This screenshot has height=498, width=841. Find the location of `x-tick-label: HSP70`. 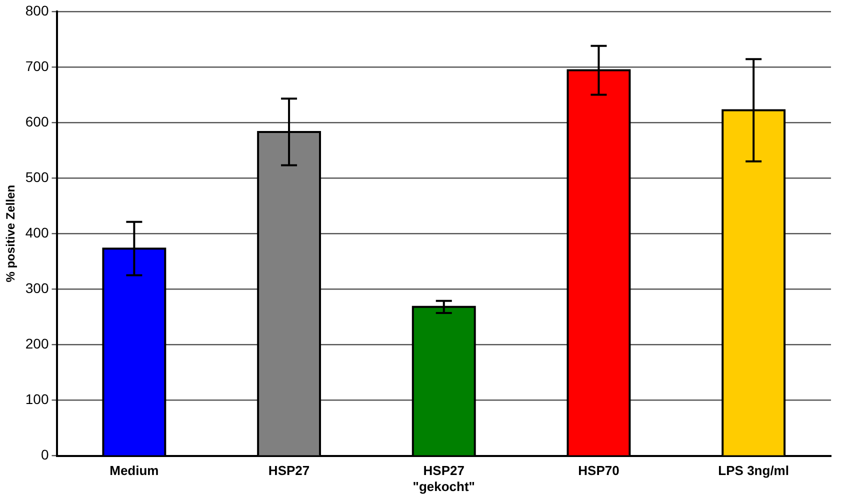

x-tick-label: HSP70 is located at coordinates (599, 470).